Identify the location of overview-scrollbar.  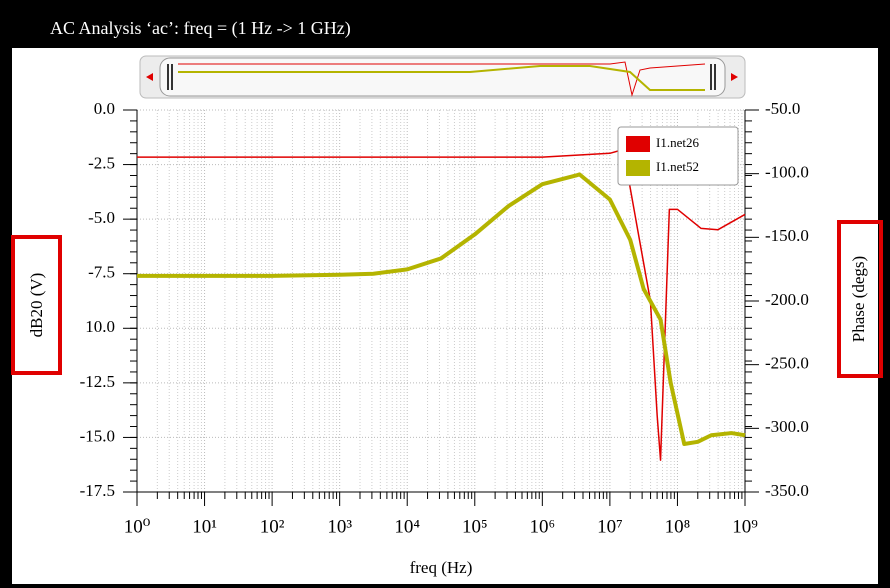
(442, 77).